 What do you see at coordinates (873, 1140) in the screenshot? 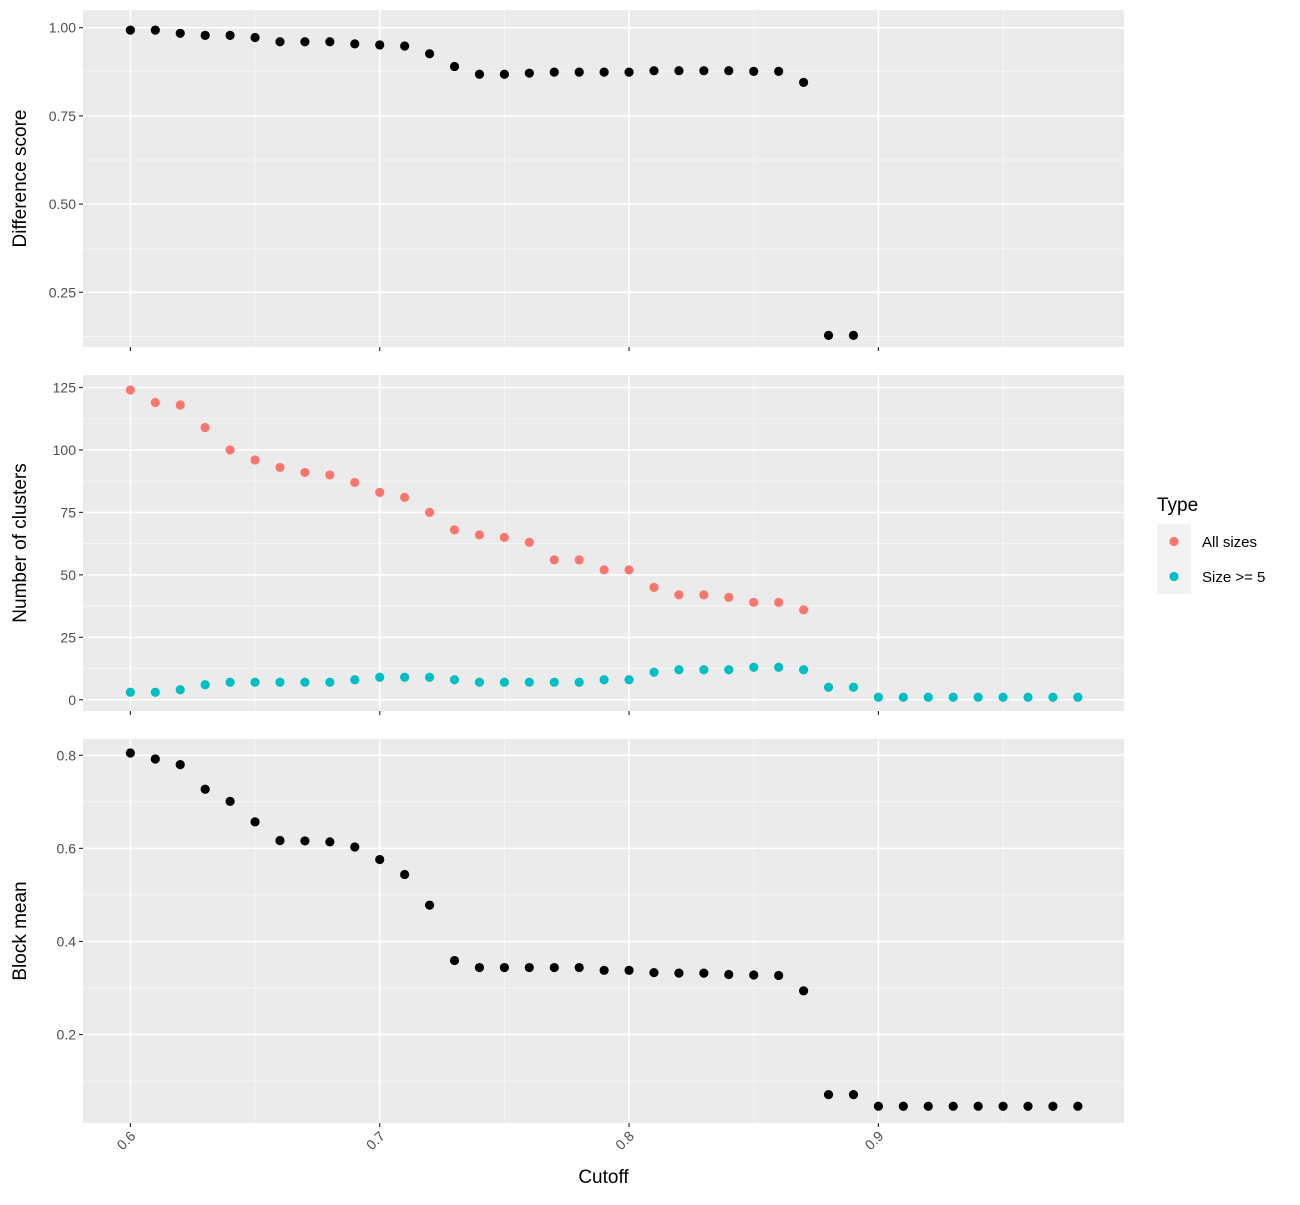
I see `x-tick-label: 0.9` at bounding box center [873, 1140].